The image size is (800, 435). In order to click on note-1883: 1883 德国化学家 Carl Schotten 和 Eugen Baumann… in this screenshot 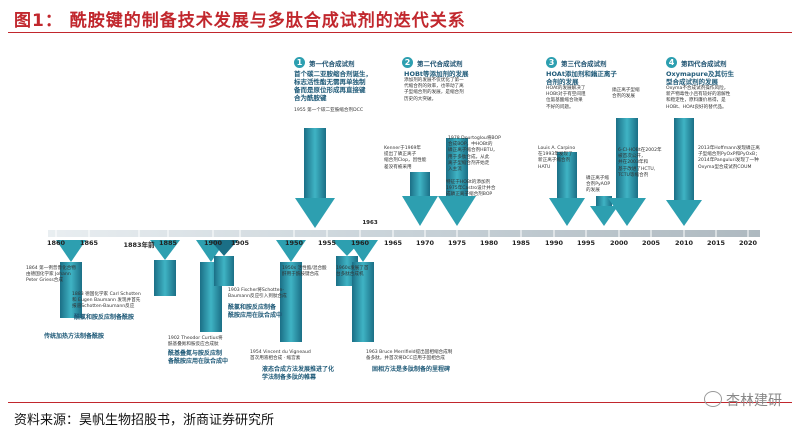, I will do `click(106, 301)`.